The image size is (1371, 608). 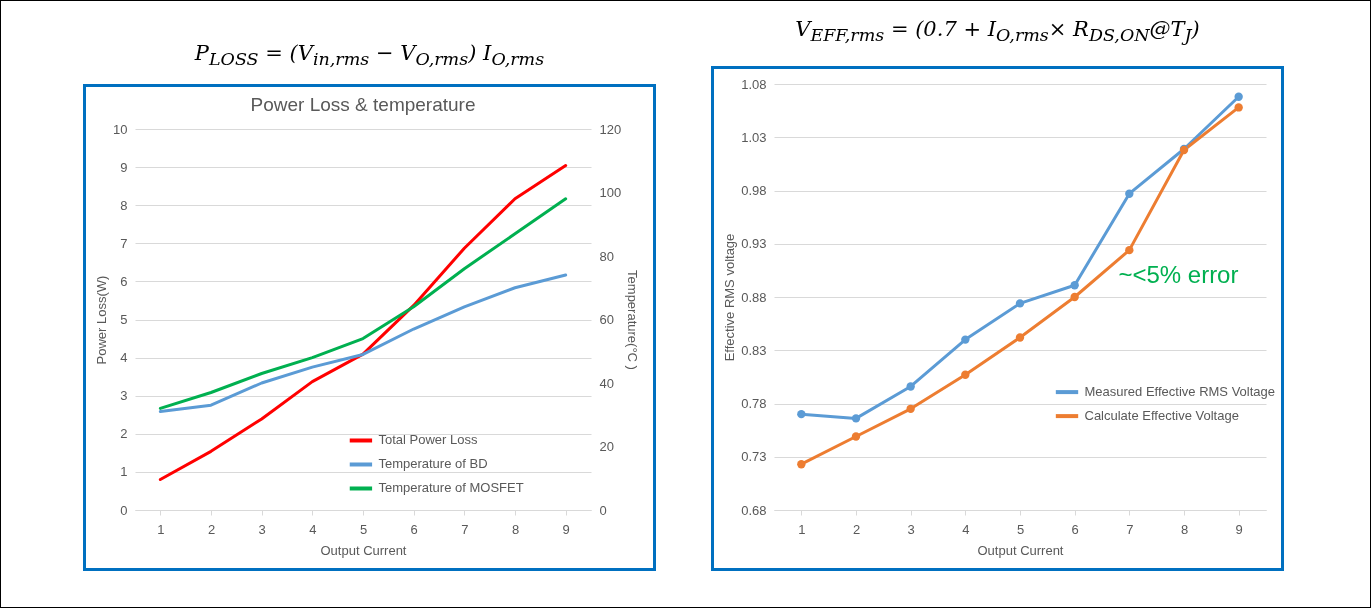 I want to click on y2-tick-label: 40, so click(x=606, y=383).